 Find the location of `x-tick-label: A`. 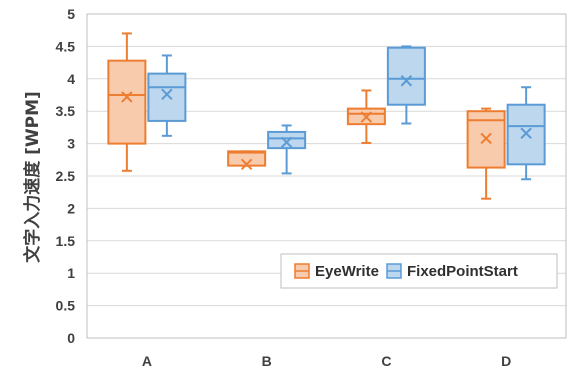

x-tick-label: A is located at coordinates (147, 361).